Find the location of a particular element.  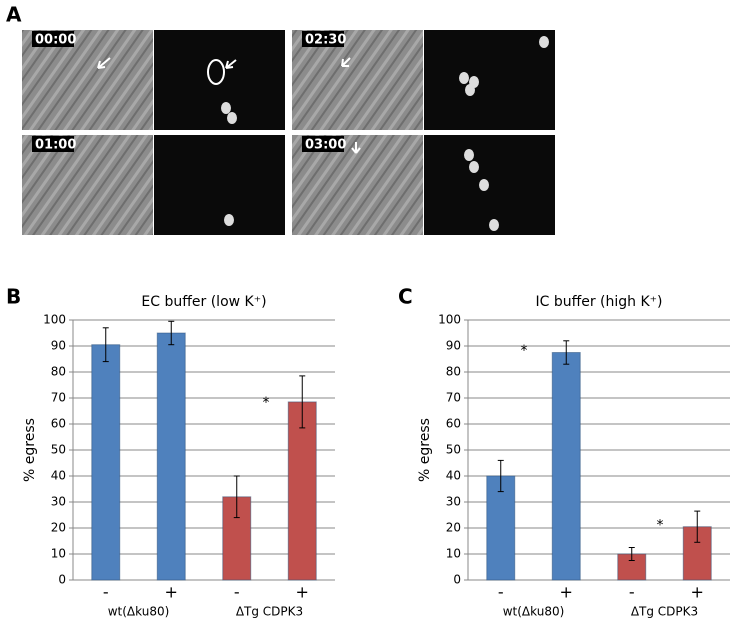

timestamp: 01:00 is located at coordinates (55, 145).